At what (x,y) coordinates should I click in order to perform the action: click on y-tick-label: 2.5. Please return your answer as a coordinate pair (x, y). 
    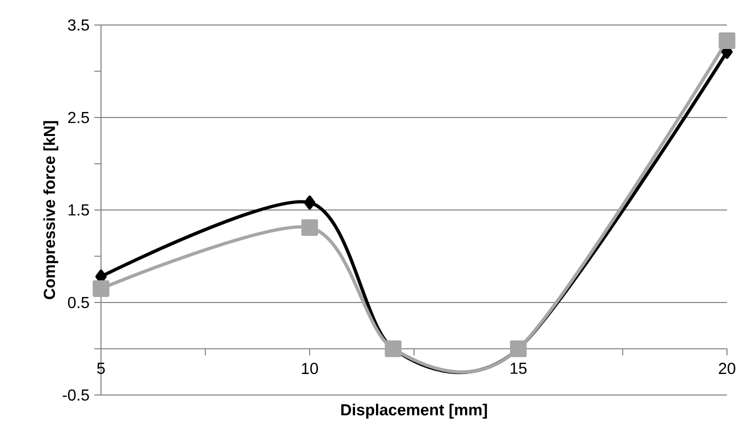
    Looking at the image, I should click on (78, 118).